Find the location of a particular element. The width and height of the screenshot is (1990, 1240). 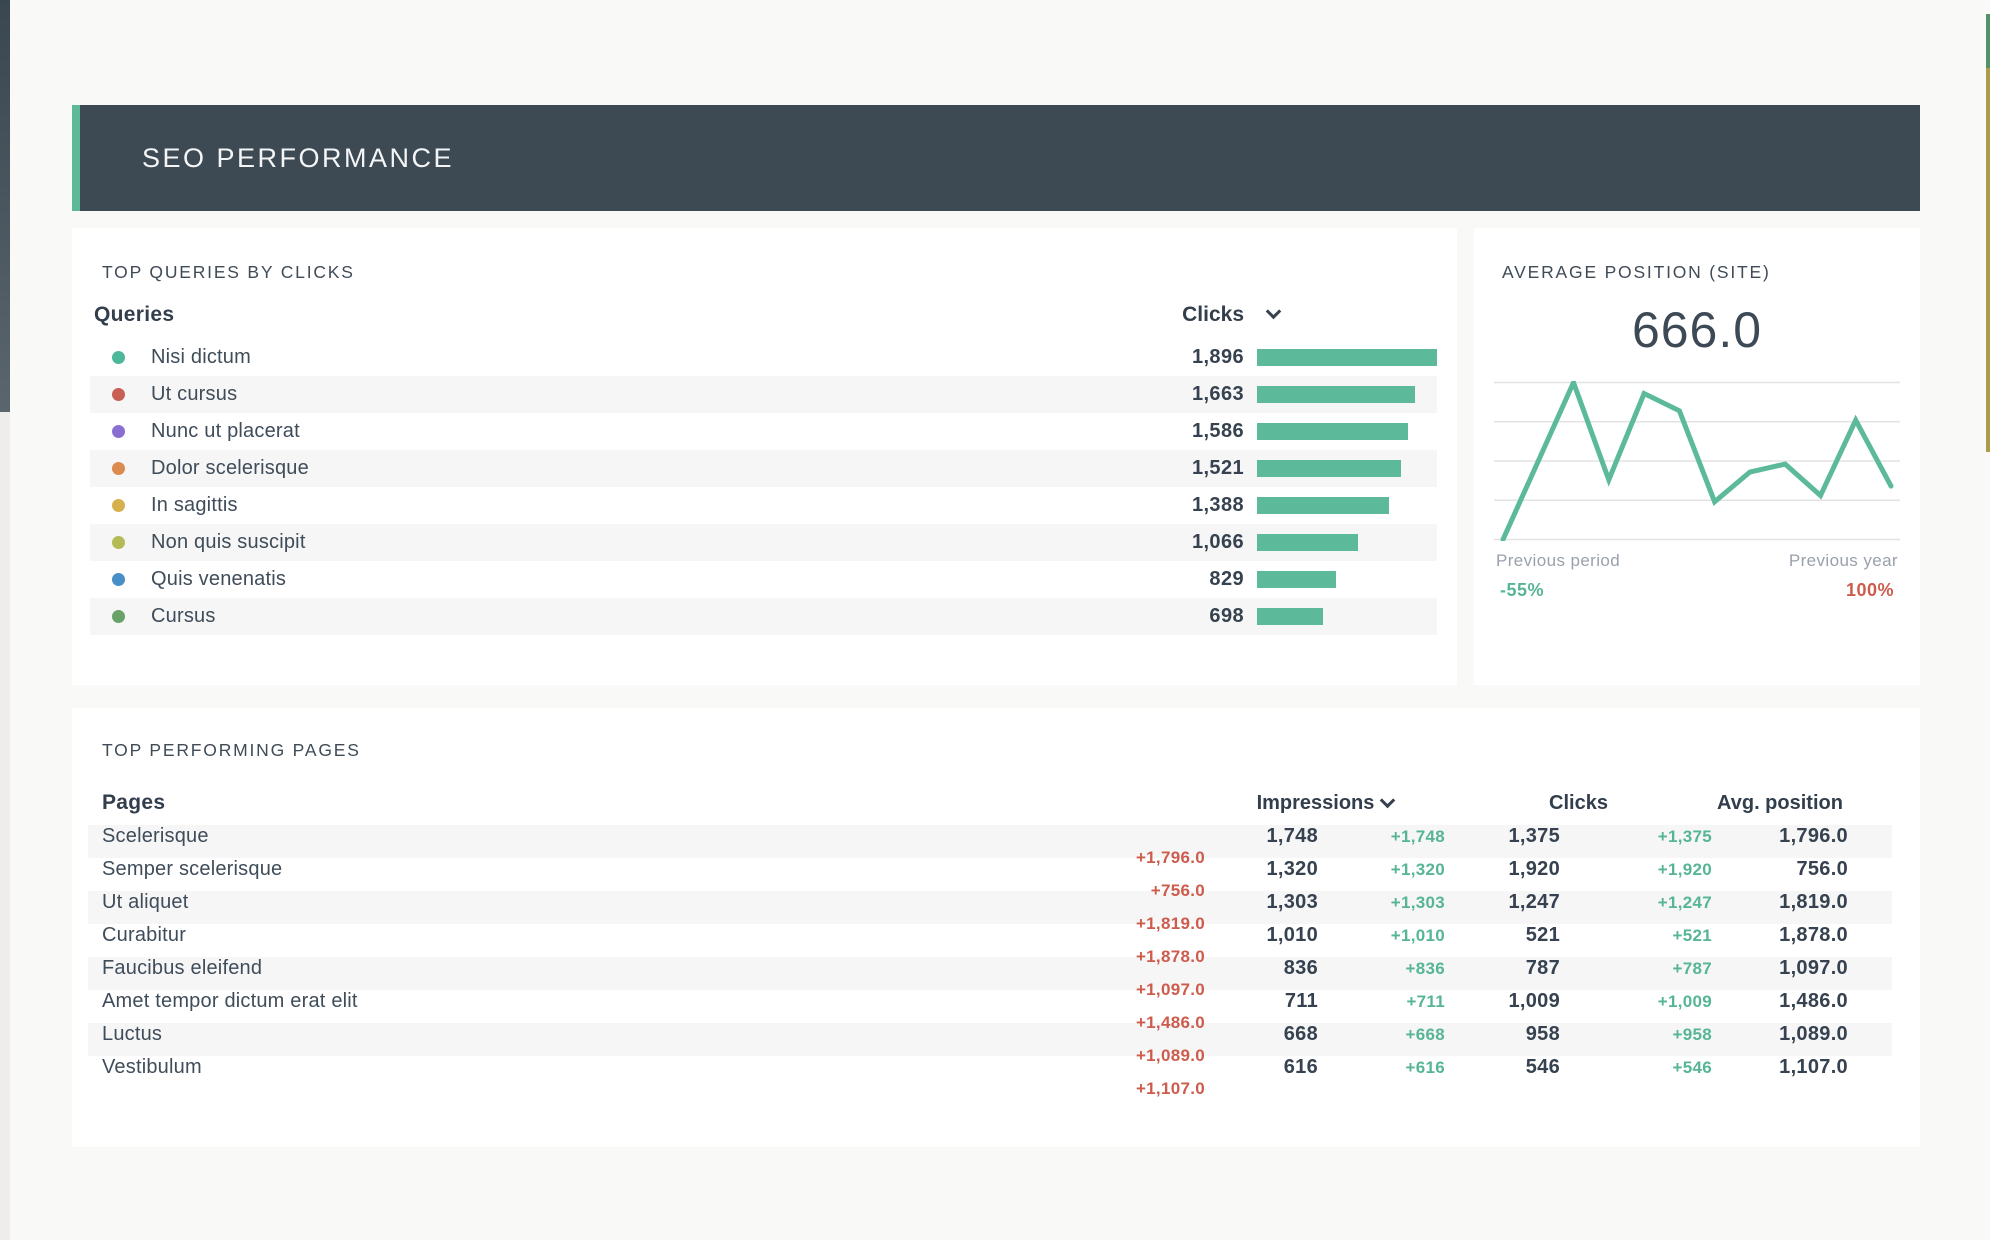

query-row: In sagittis 1,388 is located at coordinates (763, 505).